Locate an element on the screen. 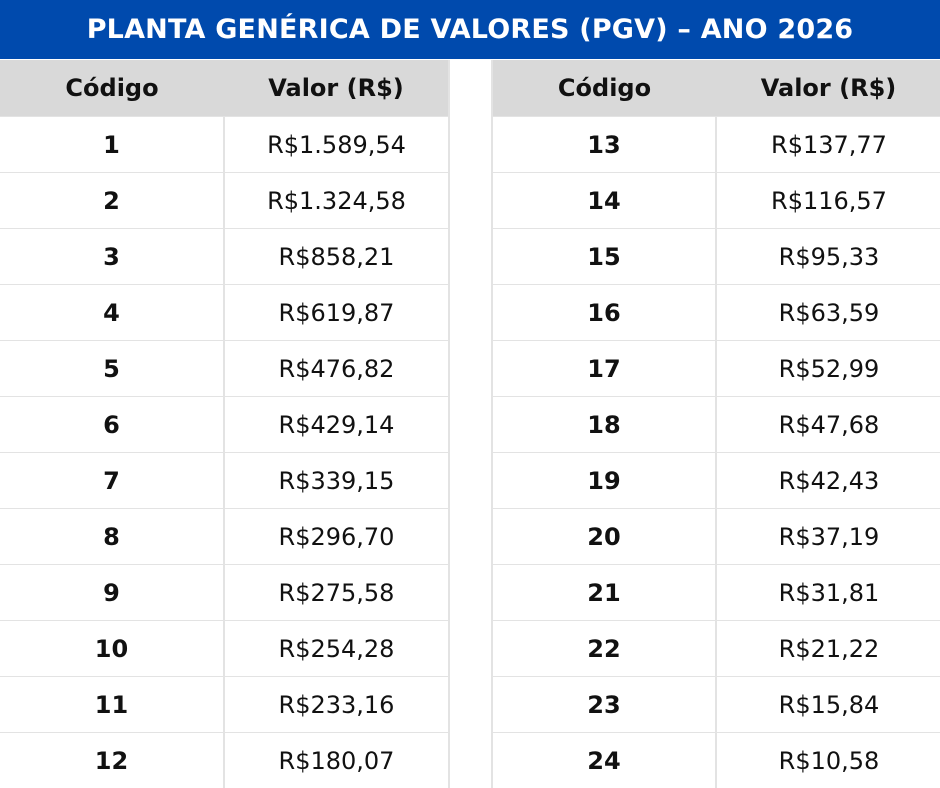 This screenshot has width=940, height=788. value-cell: R$233,16 is located at coordinates (336, 704).